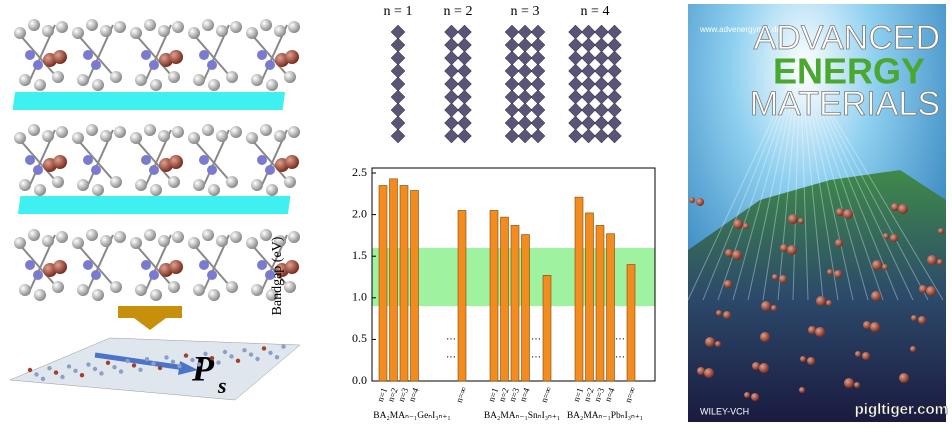 The width and height of the screenshot is (952, 432). I want to click on x-tick-label: n=∞, so click(461, 394).